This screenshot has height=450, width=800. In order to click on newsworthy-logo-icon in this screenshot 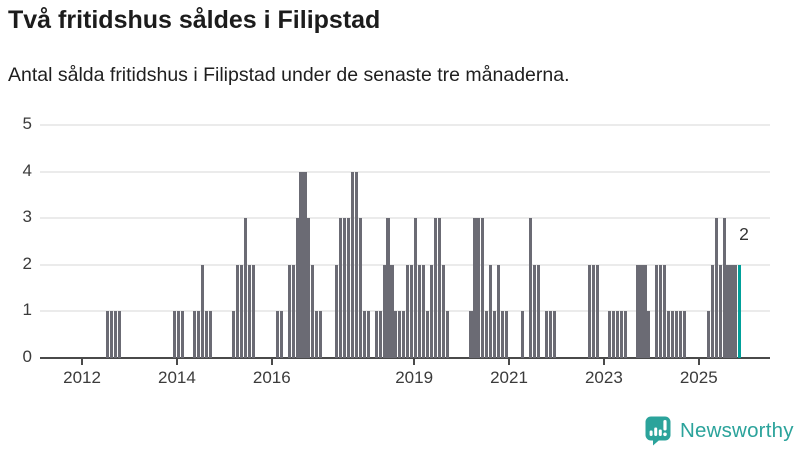, I will do `click(658, 431)`.